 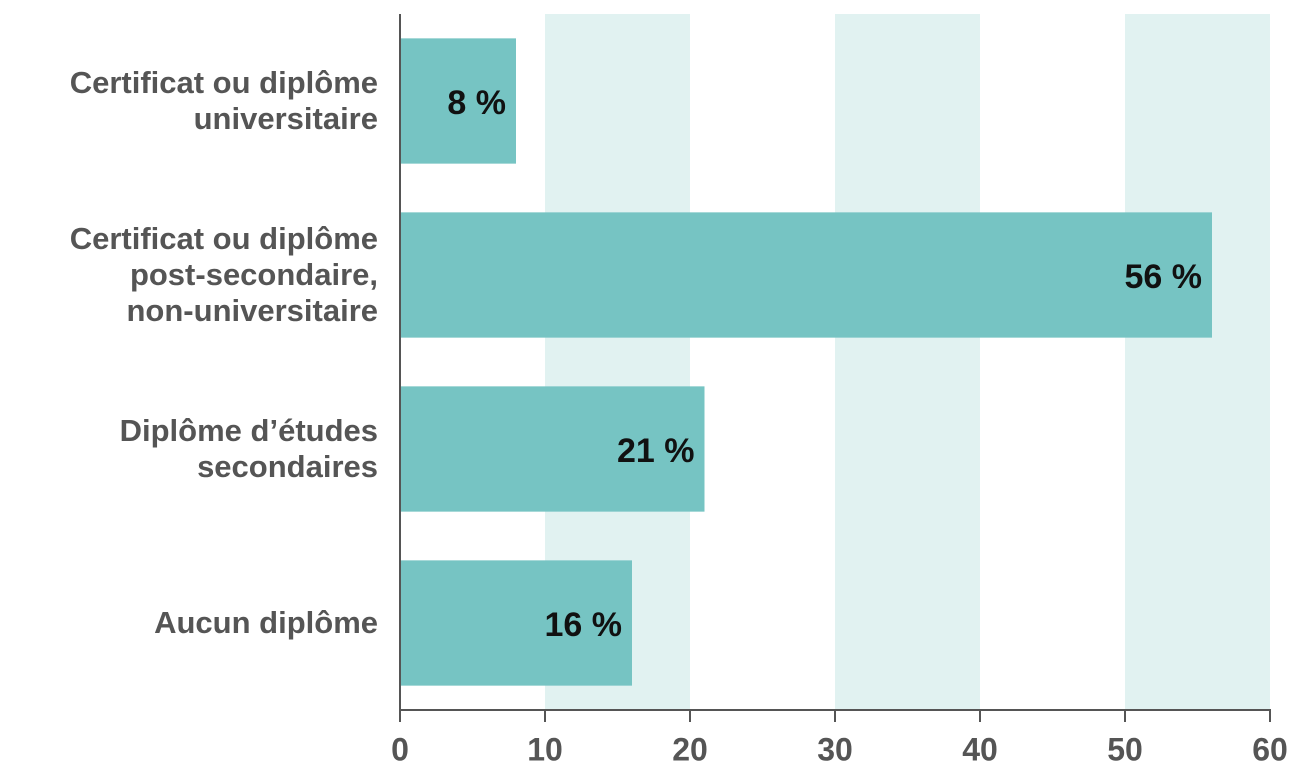 What do you see at coordinates (690, 749) in the screenshot?
I see `x-tick-label: 20` at bounding box center [690, 749].